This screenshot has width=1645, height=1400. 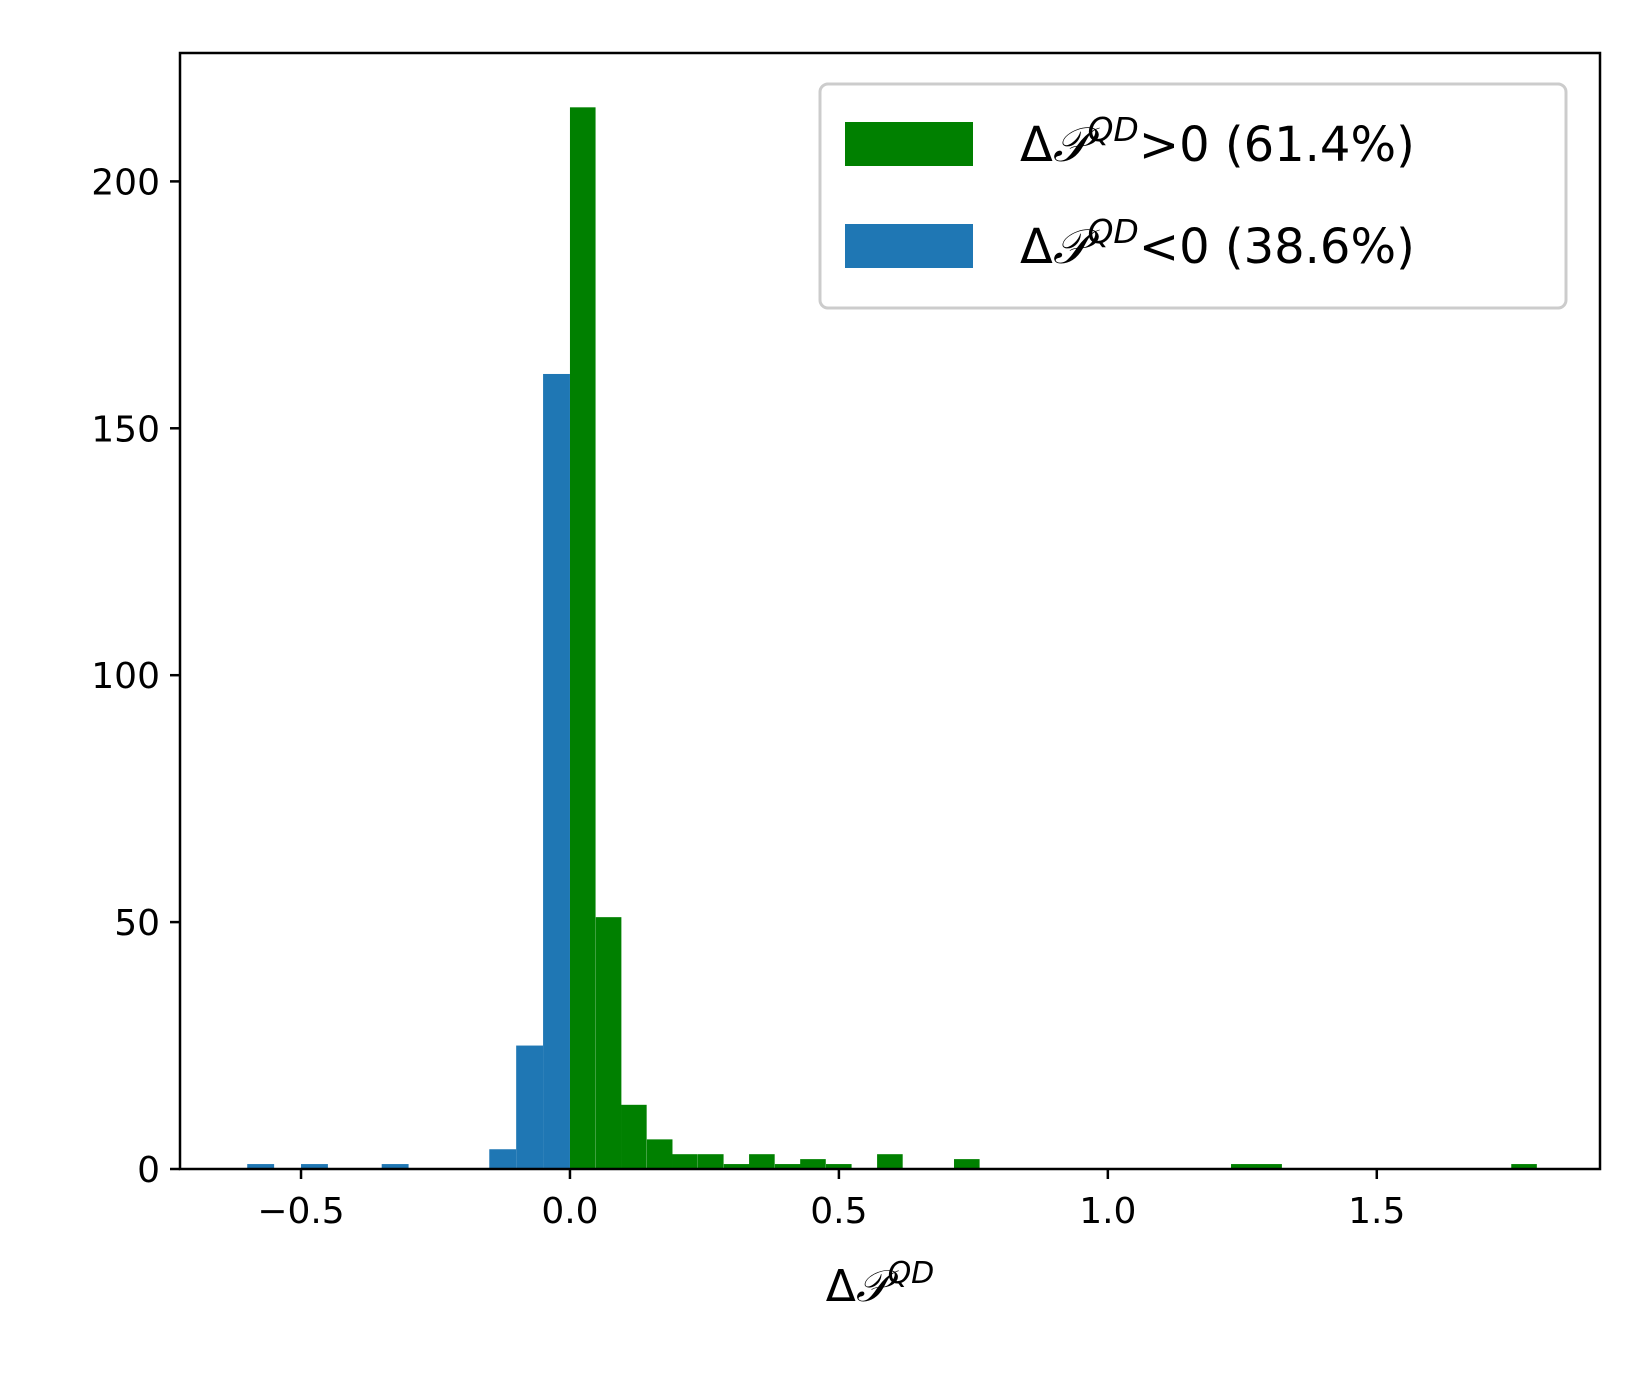 I want to click on y-tick-label-3: 150, so click(x=125, y=429).